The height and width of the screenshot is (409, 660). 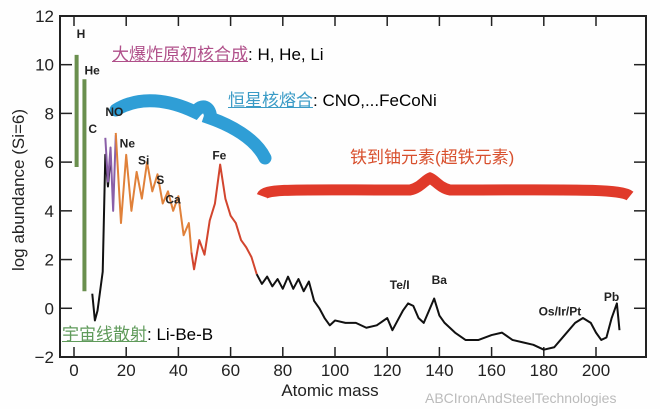 What do you see at coordinates (270, 100) in the screenshot?
I see `stellar-label: 恒星核熔合` at bounding box center [270, 100].